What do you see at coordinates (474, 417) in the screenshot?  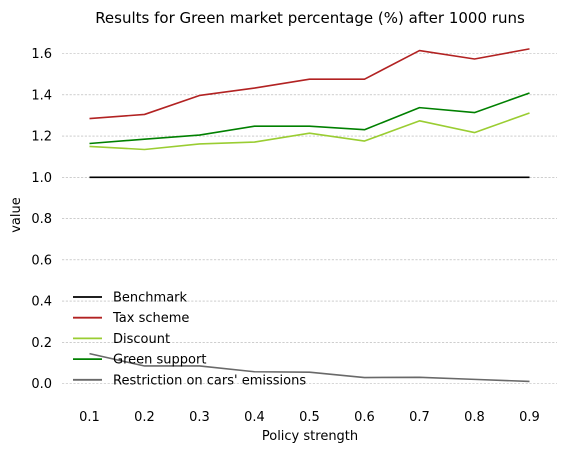 I see `x-tick-label: 0.8` at bounding box center [474, 417].